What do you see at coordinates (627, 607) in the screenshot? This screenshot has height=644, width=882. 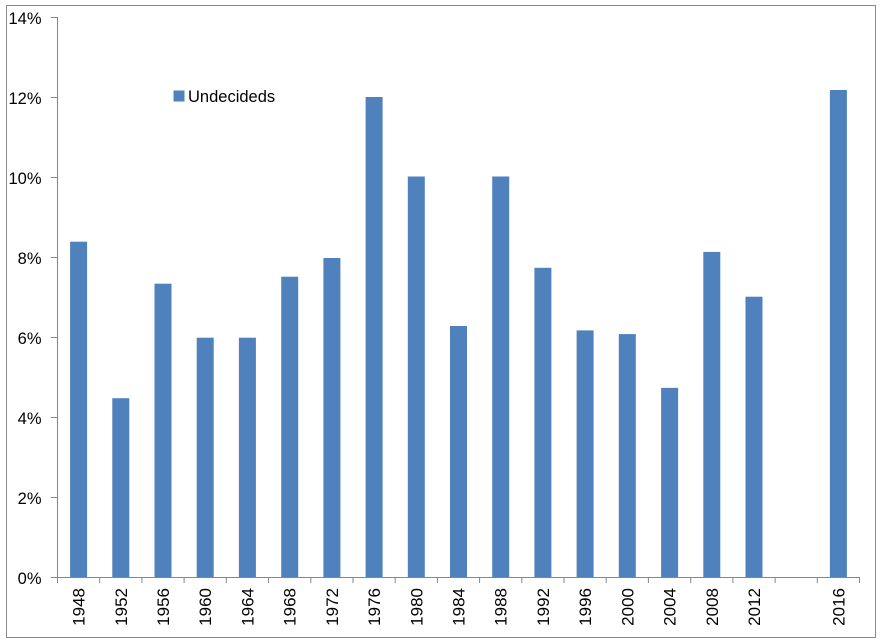 I see `svg-text: 2000` at bounding box center [627, 607].